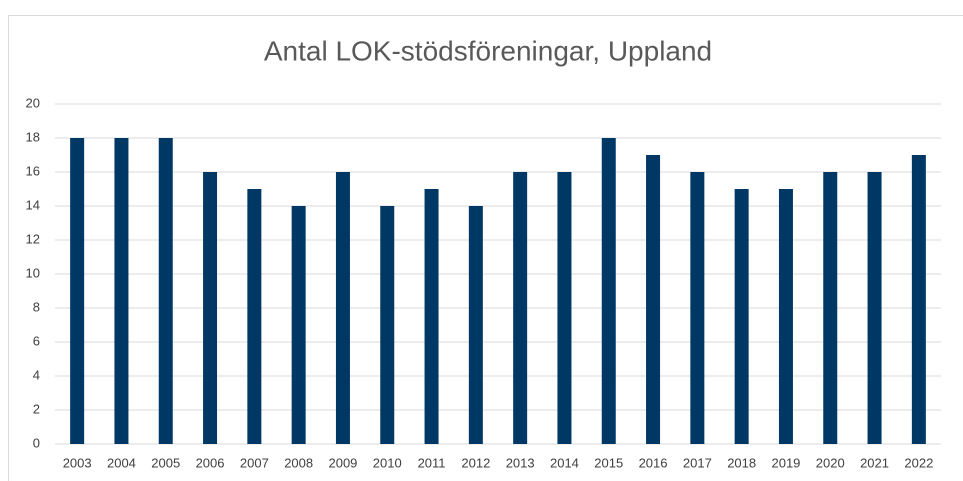 Image resolution: width=963 pixels, height=481 pixels. Describe the element at coordinates (475, 462) in the screenshot. I see `x-tick-label: 2012` at that location.